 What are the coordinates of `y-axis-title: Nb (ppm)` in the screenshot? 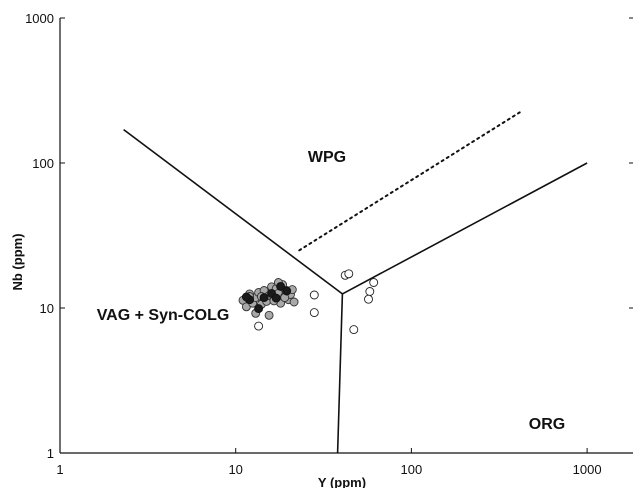 It's located at (17, 261).